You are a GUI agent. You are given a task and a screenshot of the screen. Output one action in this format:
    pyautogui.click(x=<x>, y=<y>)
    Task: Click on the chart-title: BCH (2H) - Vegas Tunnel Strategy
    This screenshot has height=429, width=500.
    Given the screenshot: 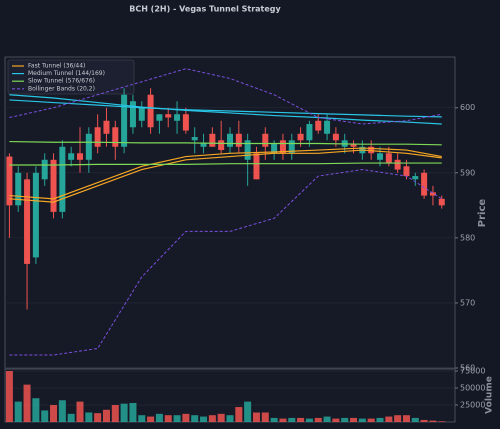 What is the action you would take?
    pyautogui.click(x=205, y=9)
    